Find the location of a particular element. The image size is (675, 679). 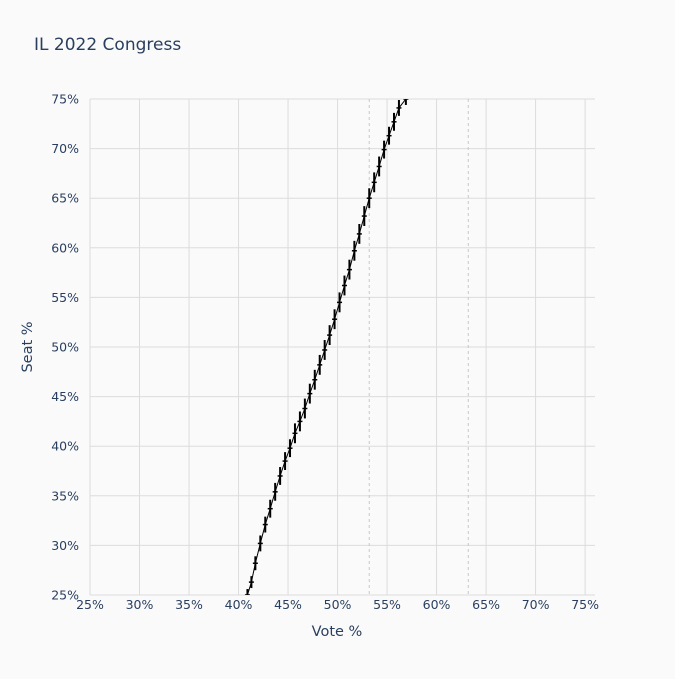

x-tick-label-9: 70% is located at coordinates (536, 604).